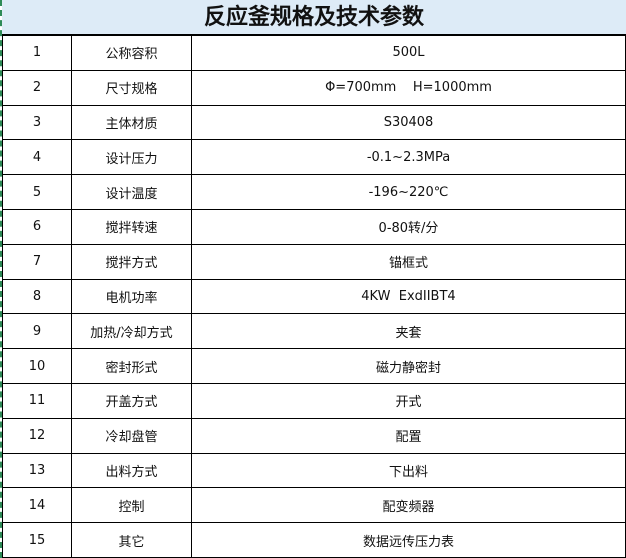 The height and width of the screenshot is (558, 626). I want to click on table-row: 13 出料方式 下出料, so click(314, 470).